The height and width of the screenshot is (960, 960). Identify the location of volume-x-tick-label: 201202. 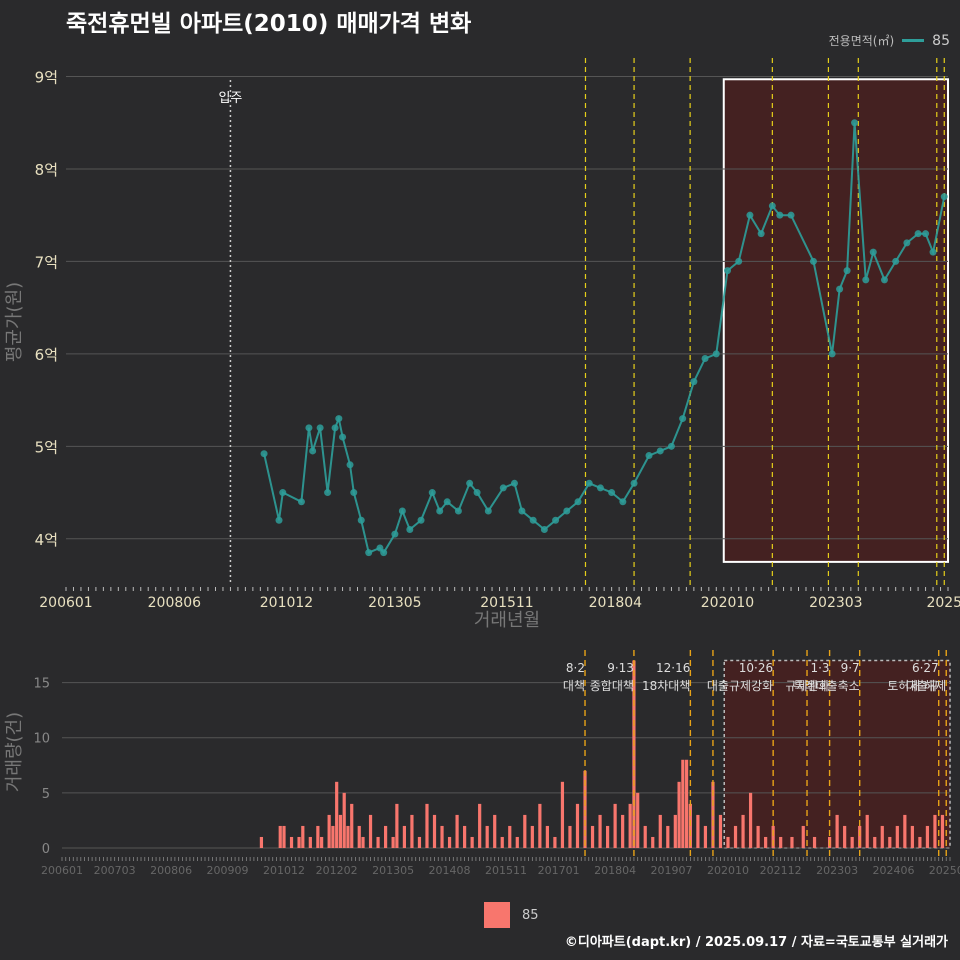
(337, 870).